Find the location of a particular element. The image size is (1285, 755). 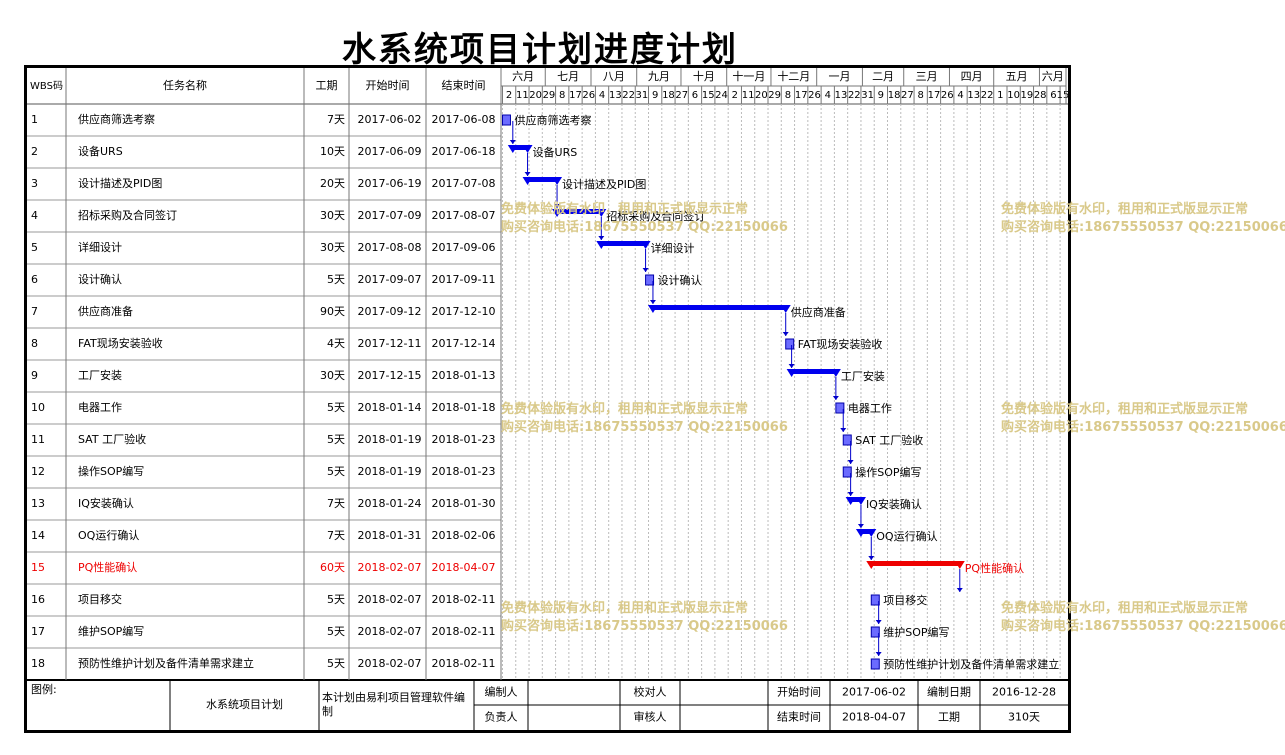

task-bar-label: PQ性能确认 is located at coordinates (994, 568).